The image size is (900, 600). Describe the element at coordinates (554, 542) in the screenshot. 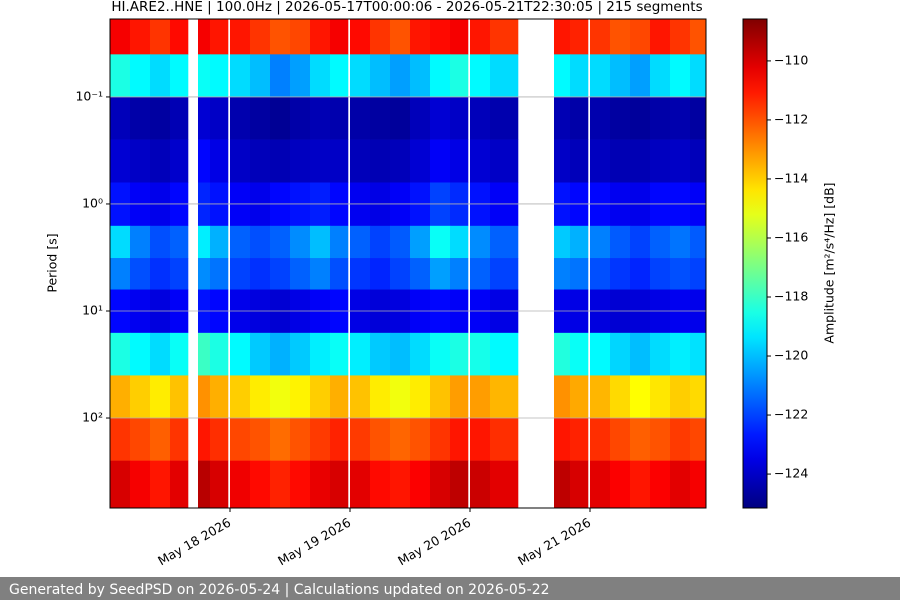

I see `x-tick-label: May 21 2026` at that location.